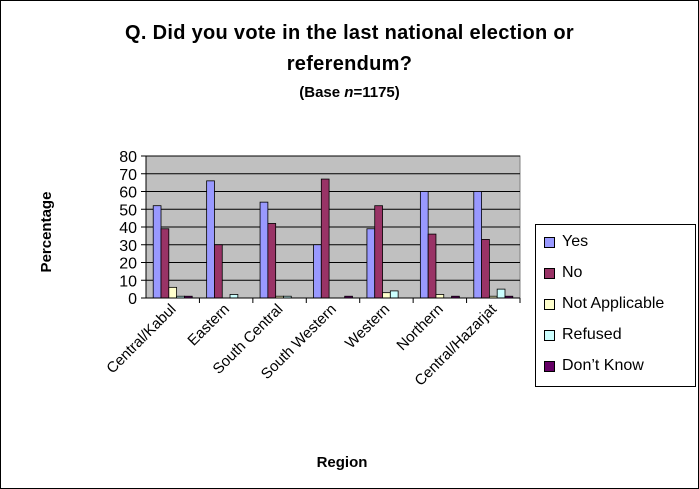  Describe the element at coordinates (128, 264) in the screenshot. I see `y-tick-label: 20` at that location.